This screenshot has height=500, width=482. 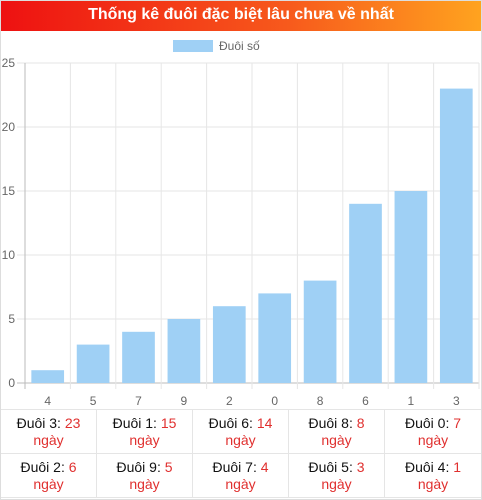 What do you see at coordinates (320, 401) in the screenshot?
I see `x-tick-label: 8` at bounding box center [320, 401].